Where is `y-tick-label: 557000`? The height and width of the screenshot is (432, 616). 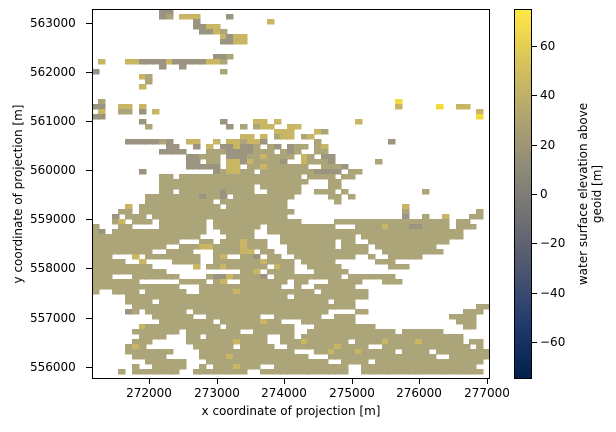
y-tick-label: 557000 is located at coordinates (53, 318).